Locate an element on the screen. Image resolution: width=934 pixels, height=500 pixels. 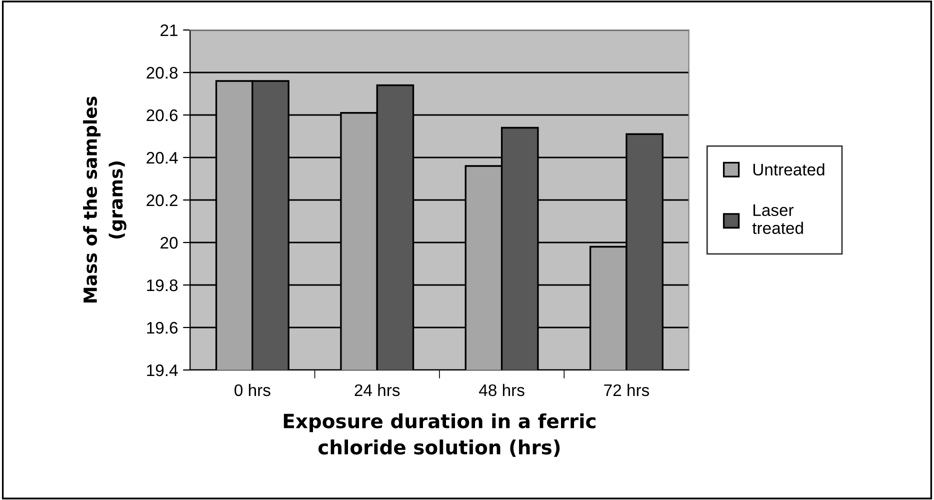
y-tick-label: 20 is located at coordinates (169, 242).